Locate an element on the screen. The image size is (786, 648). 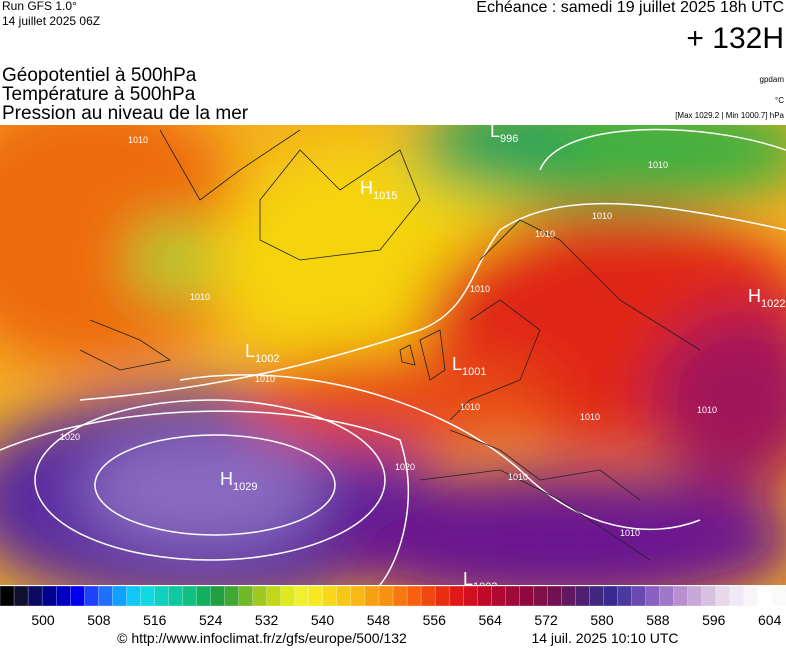
center-value: 1002 is located at coordinates (267, 359).